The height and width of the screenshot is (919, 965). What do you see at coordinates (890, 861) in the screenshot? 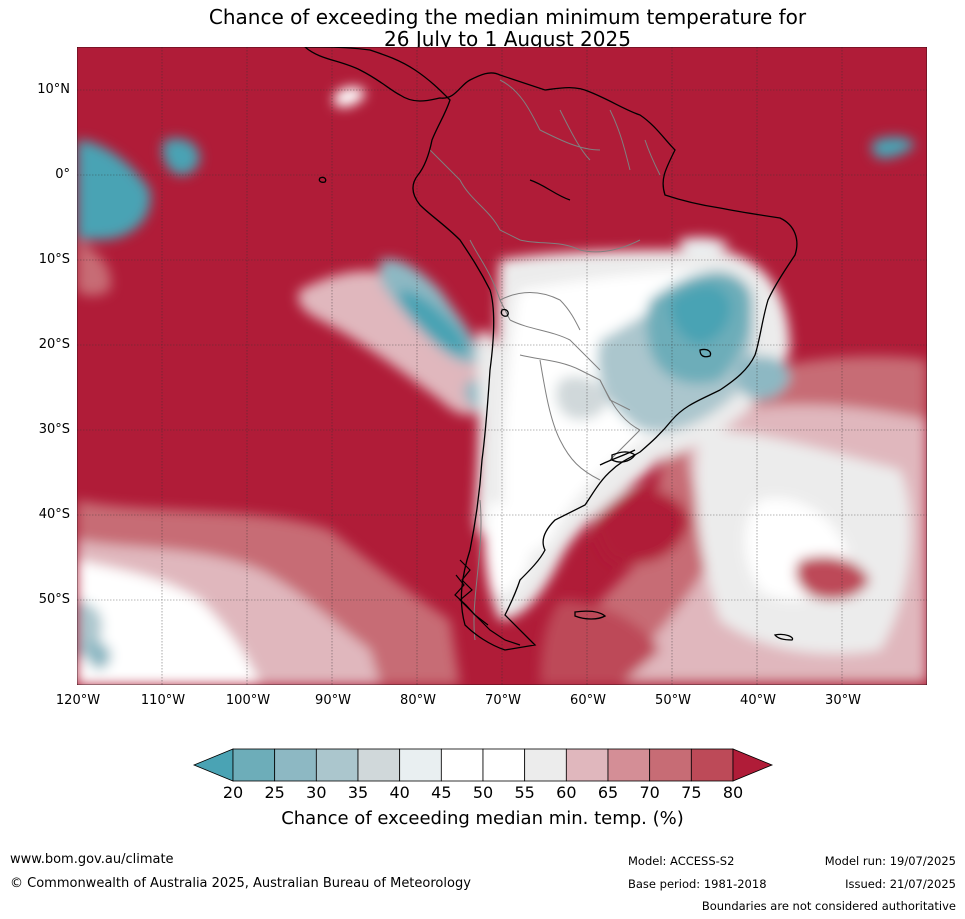
I see `model-run-text: Model run: 19/07/2025` at bounding box center [890, 861].